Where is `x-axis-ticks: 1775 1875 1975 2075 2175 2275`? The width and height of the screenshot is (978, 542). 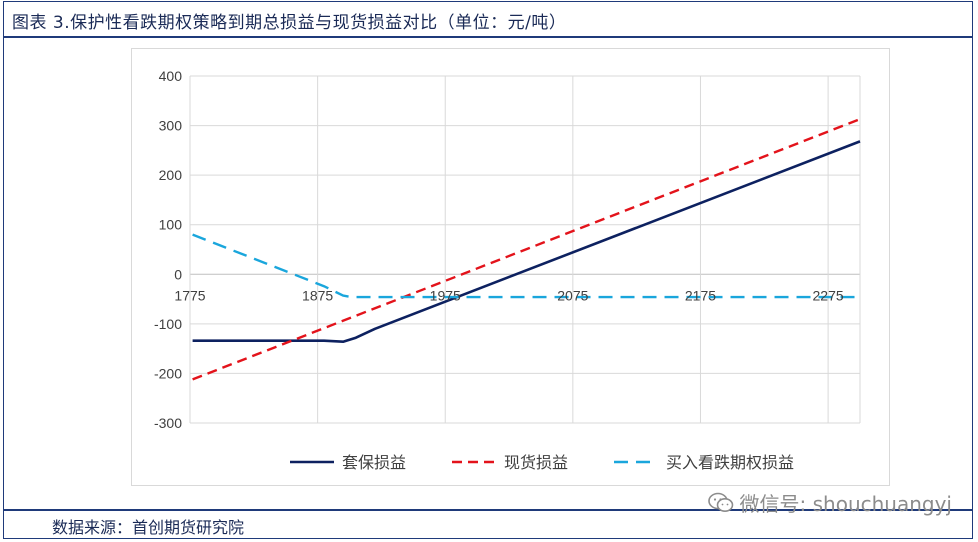 x-axis-ticks: 1775 1875 1975 2075 2175 2275 is located at coordinates (508, 295).